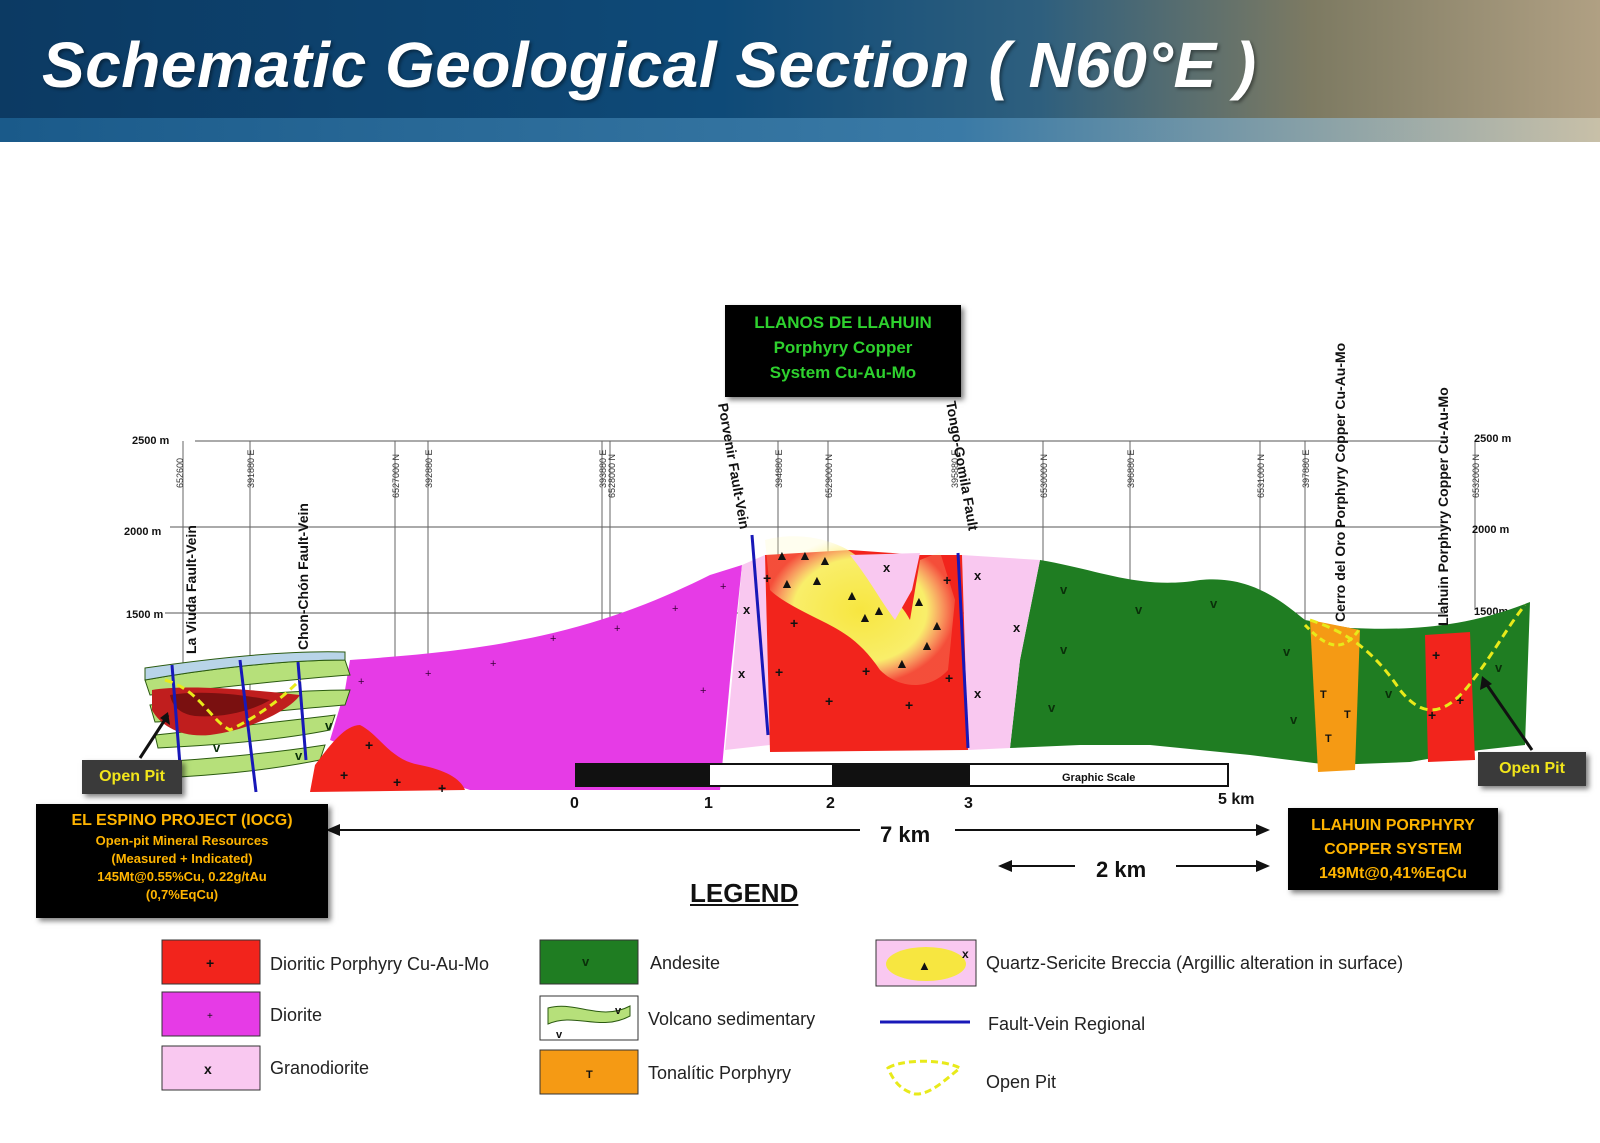  What do you see at coordinates (1393, 825) in the screenshot?
I see `llahuin-line1: LLAHUIN PORPHYRY` at bounding box center [1393, 825].